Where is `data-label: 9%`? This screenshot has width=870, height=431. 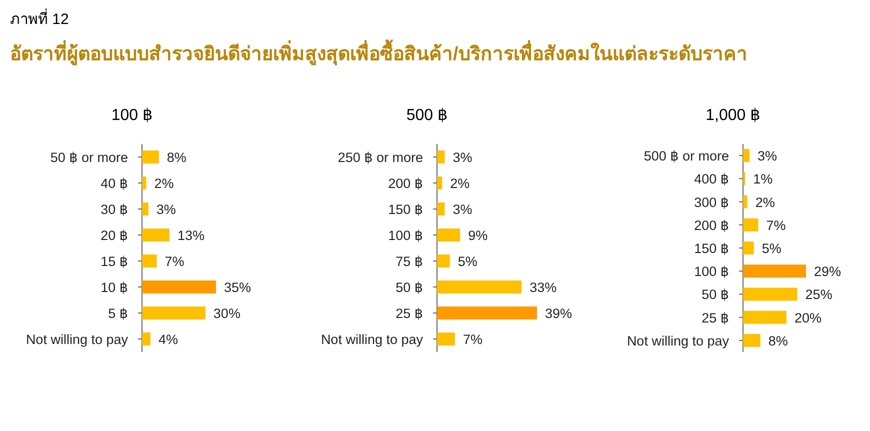 data-label: 9% is located at coordinates (478, 235).